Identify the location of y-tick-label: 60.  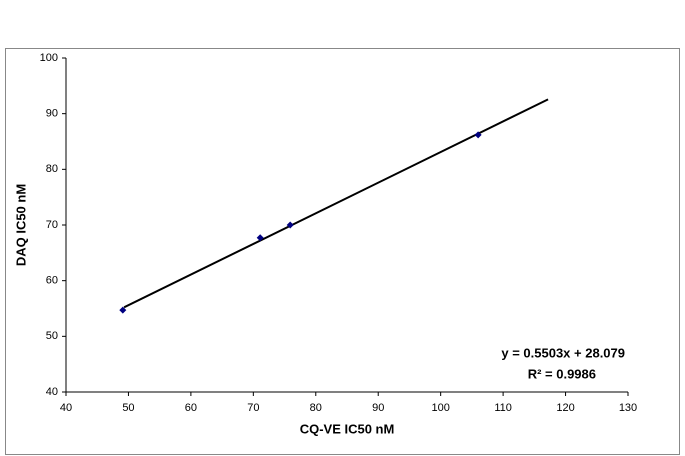
(52, 281).